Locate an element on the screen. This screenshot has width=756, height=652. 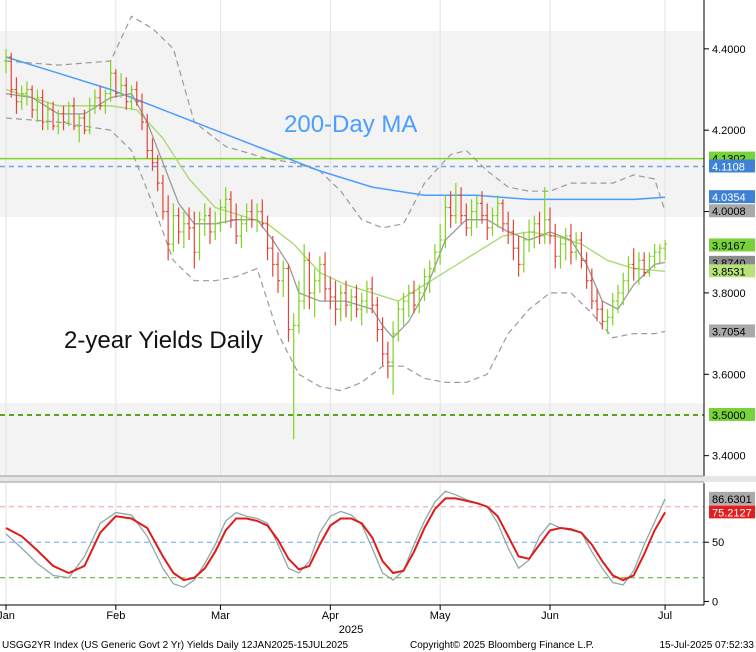
x-tick-label: Feb is located at coordinates (115, 616).